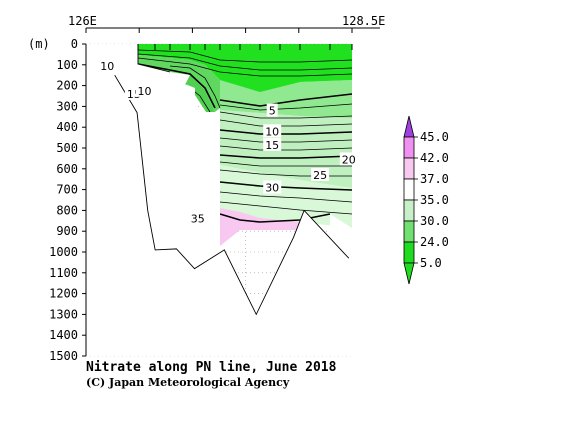 The image size is (570, 423). What do you see at coordinates (63, 335) in the screenshot?
I see `y-tick-label: 1400` at bounding box center [63, 335].